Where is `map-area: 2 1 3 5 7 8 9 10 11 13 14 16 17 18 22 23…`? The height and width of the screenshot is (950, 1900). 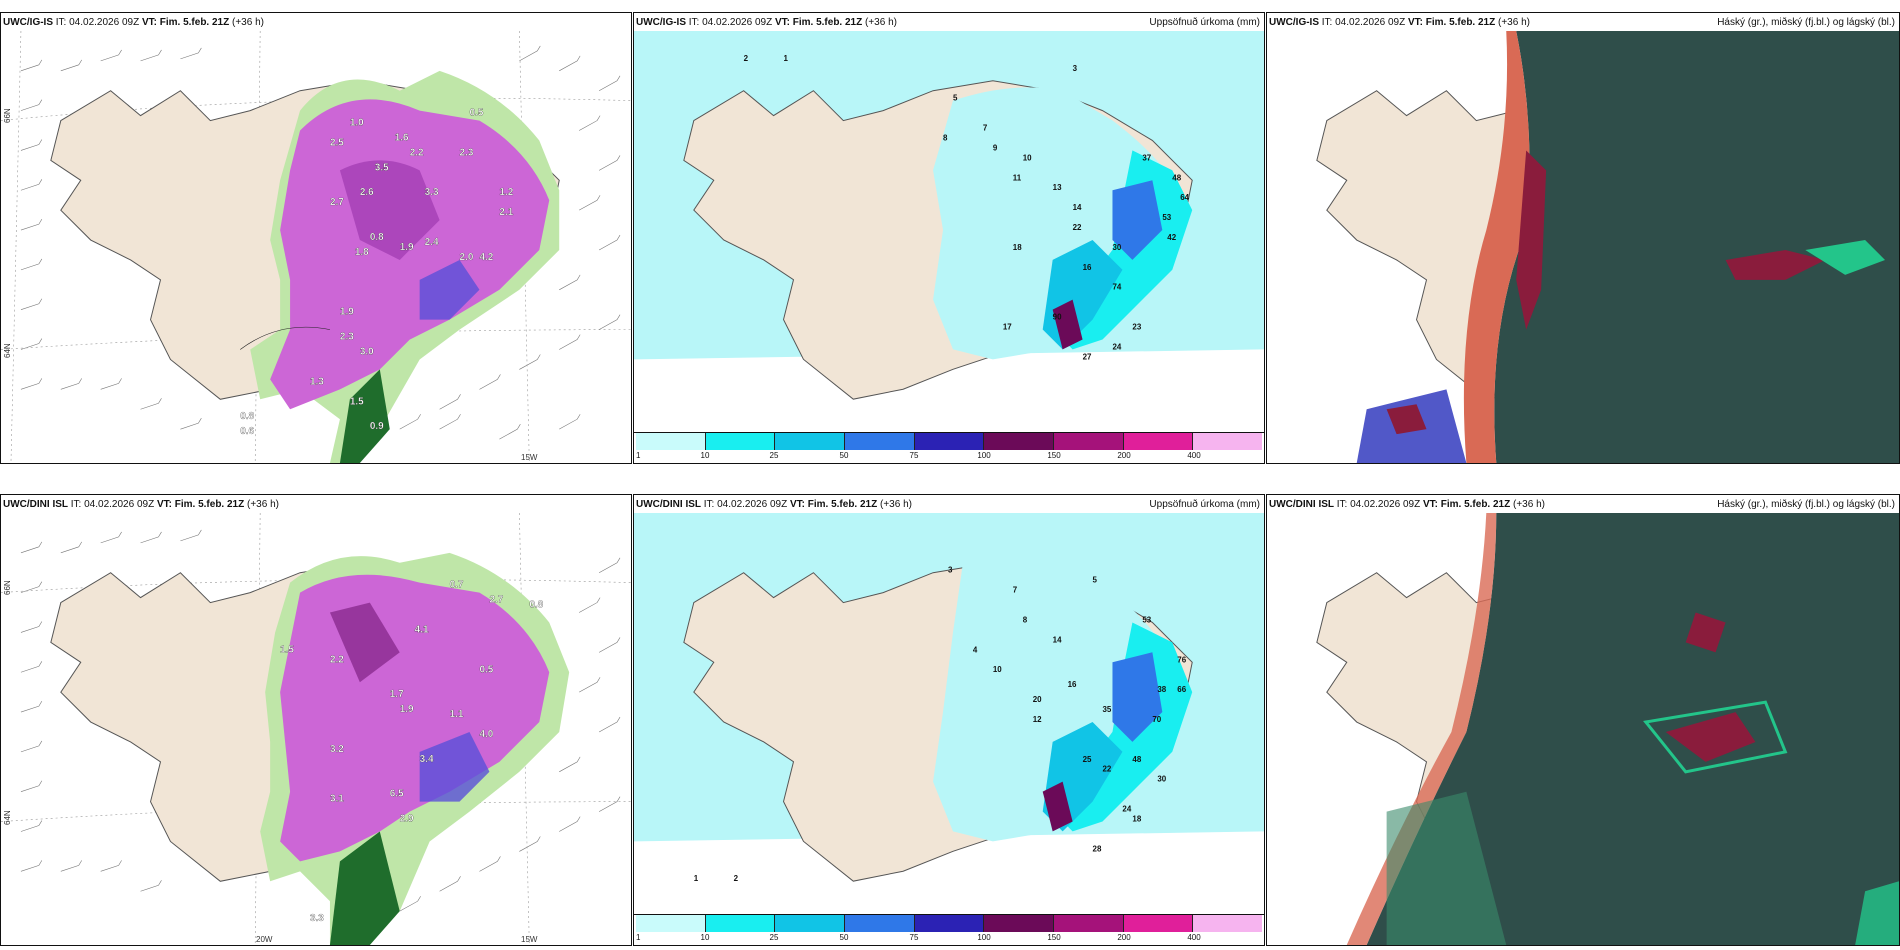
map-area: 2 1 3 5 7 8 9 10 11 13 14 16 17 18 22 23… is located at coordinates (949, 232).